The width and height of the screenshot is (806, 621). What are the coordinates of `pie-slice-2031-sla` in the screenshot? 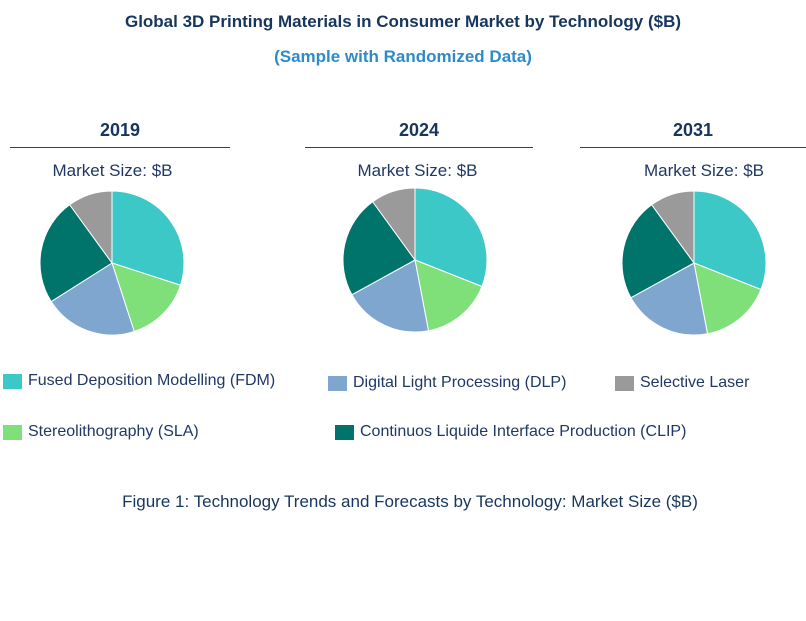 It's located at (727, 298).